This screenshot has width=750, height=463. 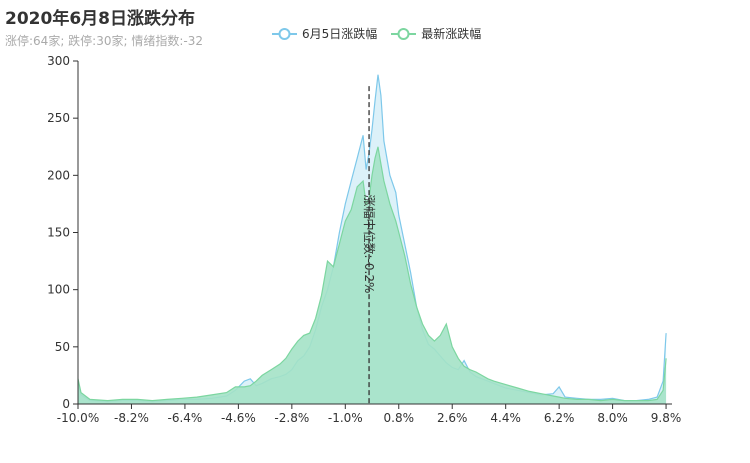 What do you see at coordinates (62, 347) in the screenshot?
I see `y-tick-label: 50` at bounding box center [62, 347].